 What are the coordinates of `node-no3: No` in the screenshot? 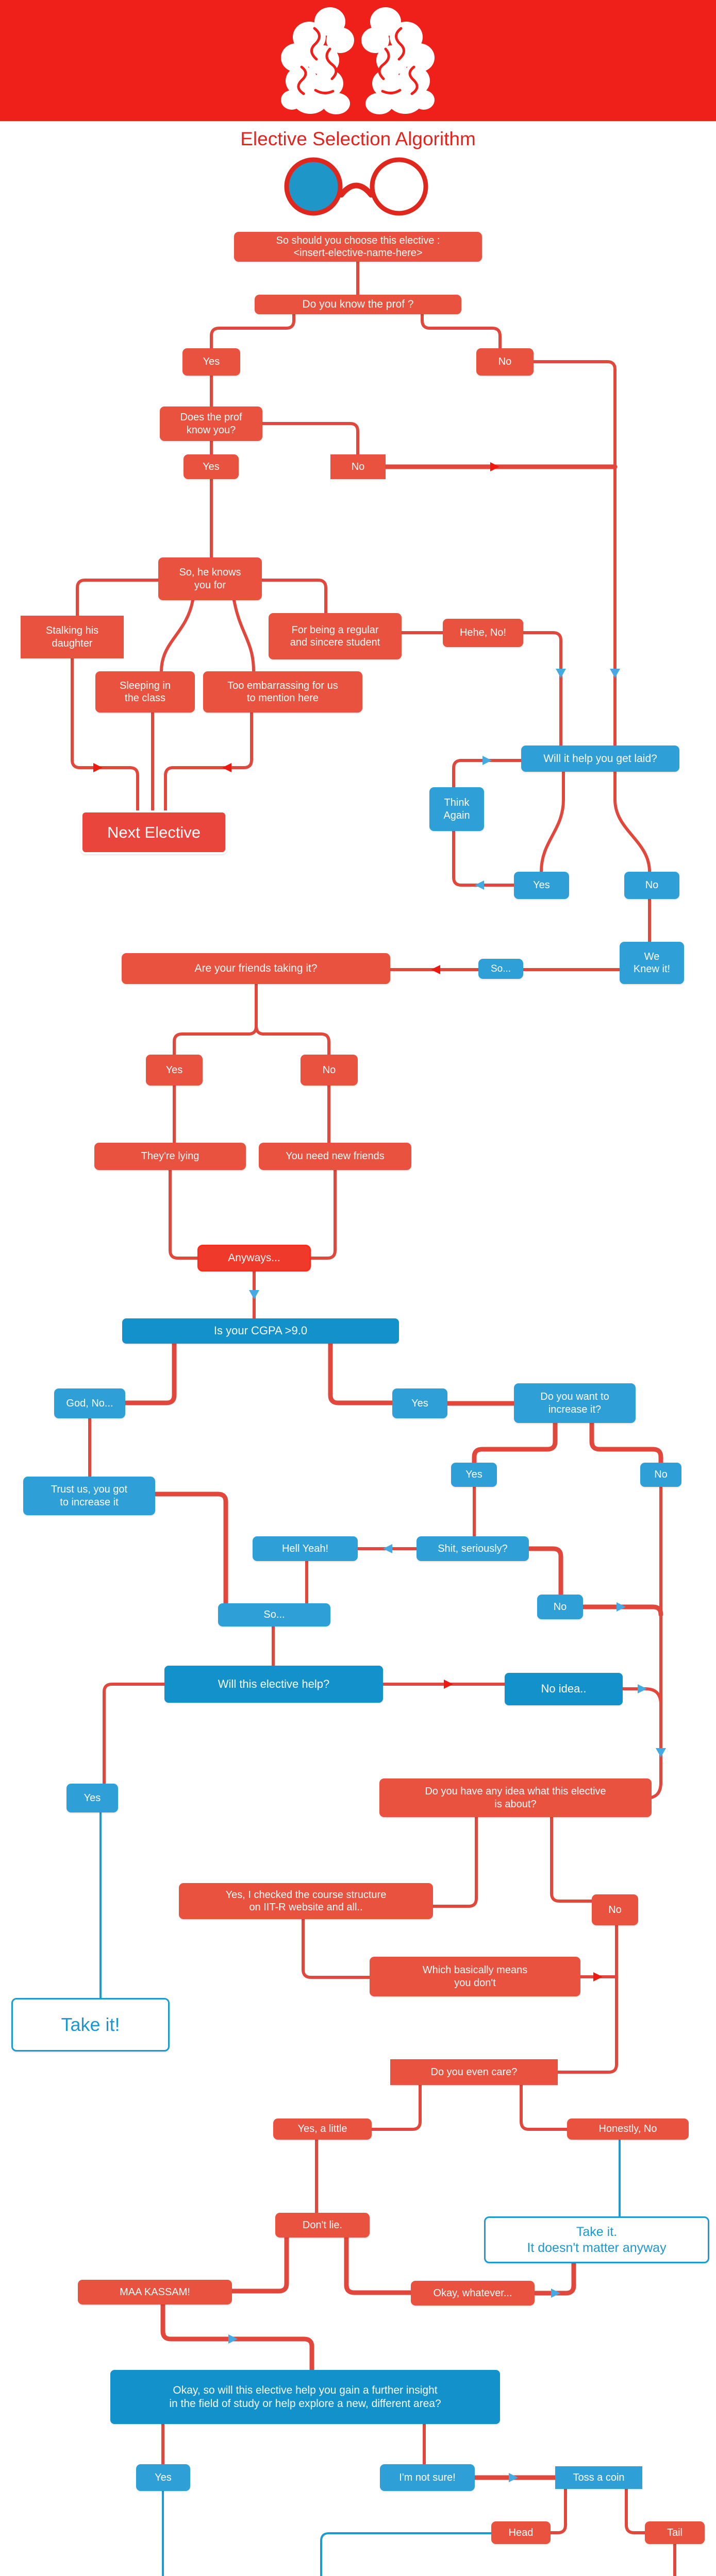 It's located at (651, 885).